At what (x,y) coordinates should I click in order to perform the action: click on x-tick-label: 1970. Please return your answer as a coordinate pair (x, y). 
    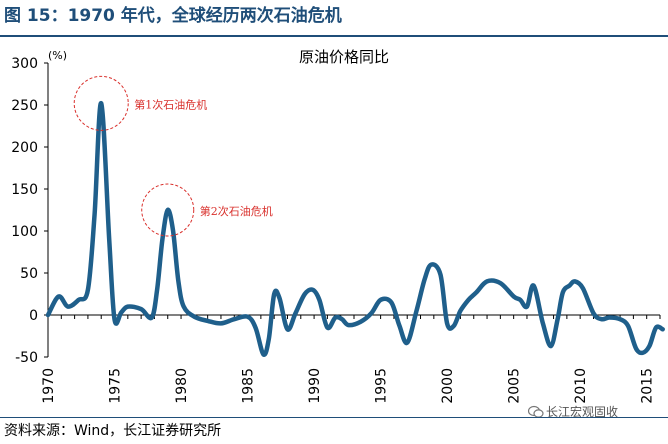
    Looking at the image, I should click on (49, 386).